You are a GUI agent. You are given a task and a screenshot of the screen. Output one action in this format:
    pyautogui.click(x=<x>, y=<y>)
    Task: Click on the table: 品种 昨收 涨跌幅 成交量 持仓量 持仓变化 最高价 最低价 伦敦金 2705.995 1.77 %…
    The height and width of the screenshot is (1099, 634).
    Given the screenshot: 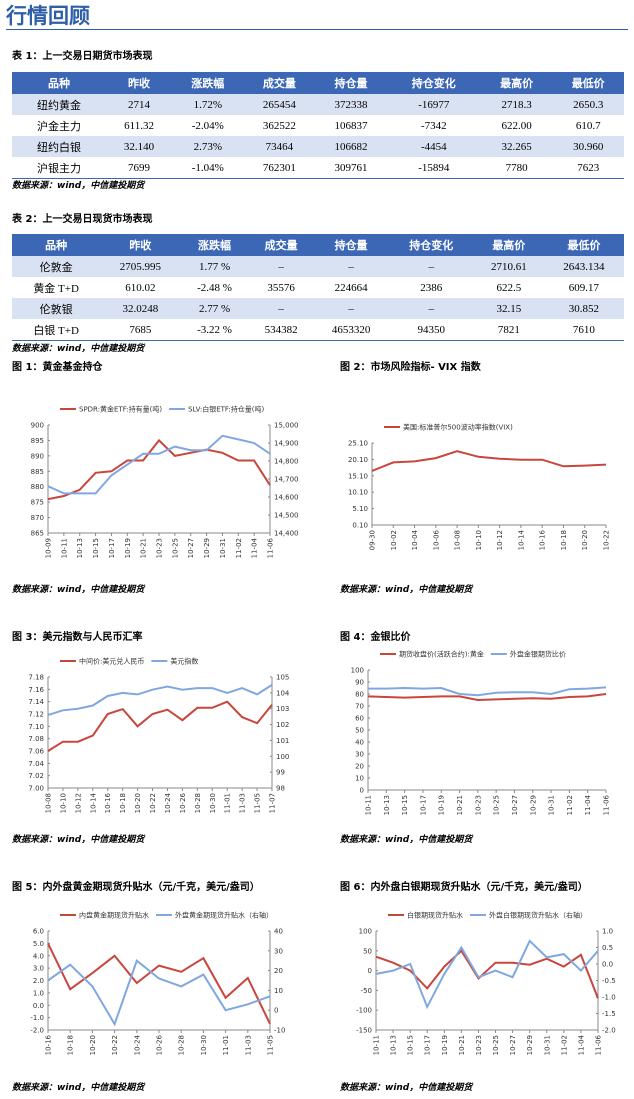 What is the action you would take?
    pyautogui.click(x=318, y=287)
    